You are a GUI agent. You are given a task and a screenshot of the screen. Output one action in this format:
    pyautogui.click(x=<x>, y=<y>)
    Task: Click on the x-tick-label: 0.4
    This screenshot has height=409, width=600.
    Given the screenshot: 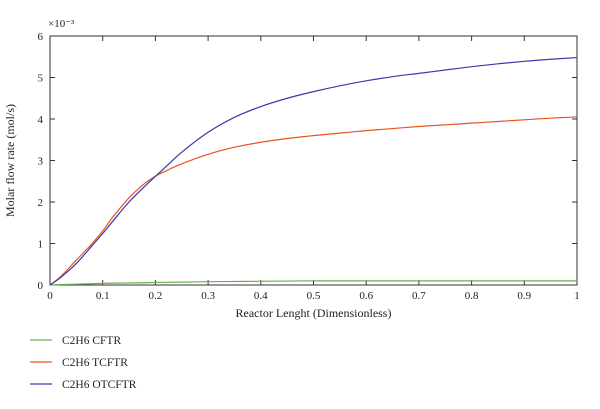 What is the action you would take?
    pyautogui.click(x=261, y=296)
    